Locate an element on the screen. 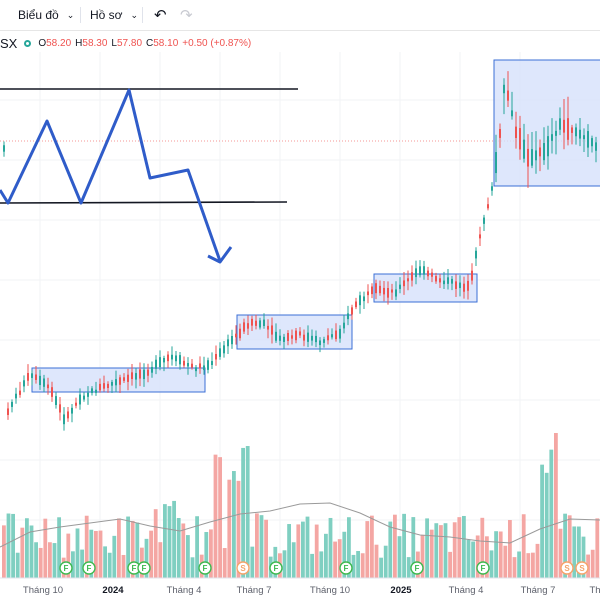  profile-menu-button: Hồ sơ ⌄ is located at coordinates (114, 15).